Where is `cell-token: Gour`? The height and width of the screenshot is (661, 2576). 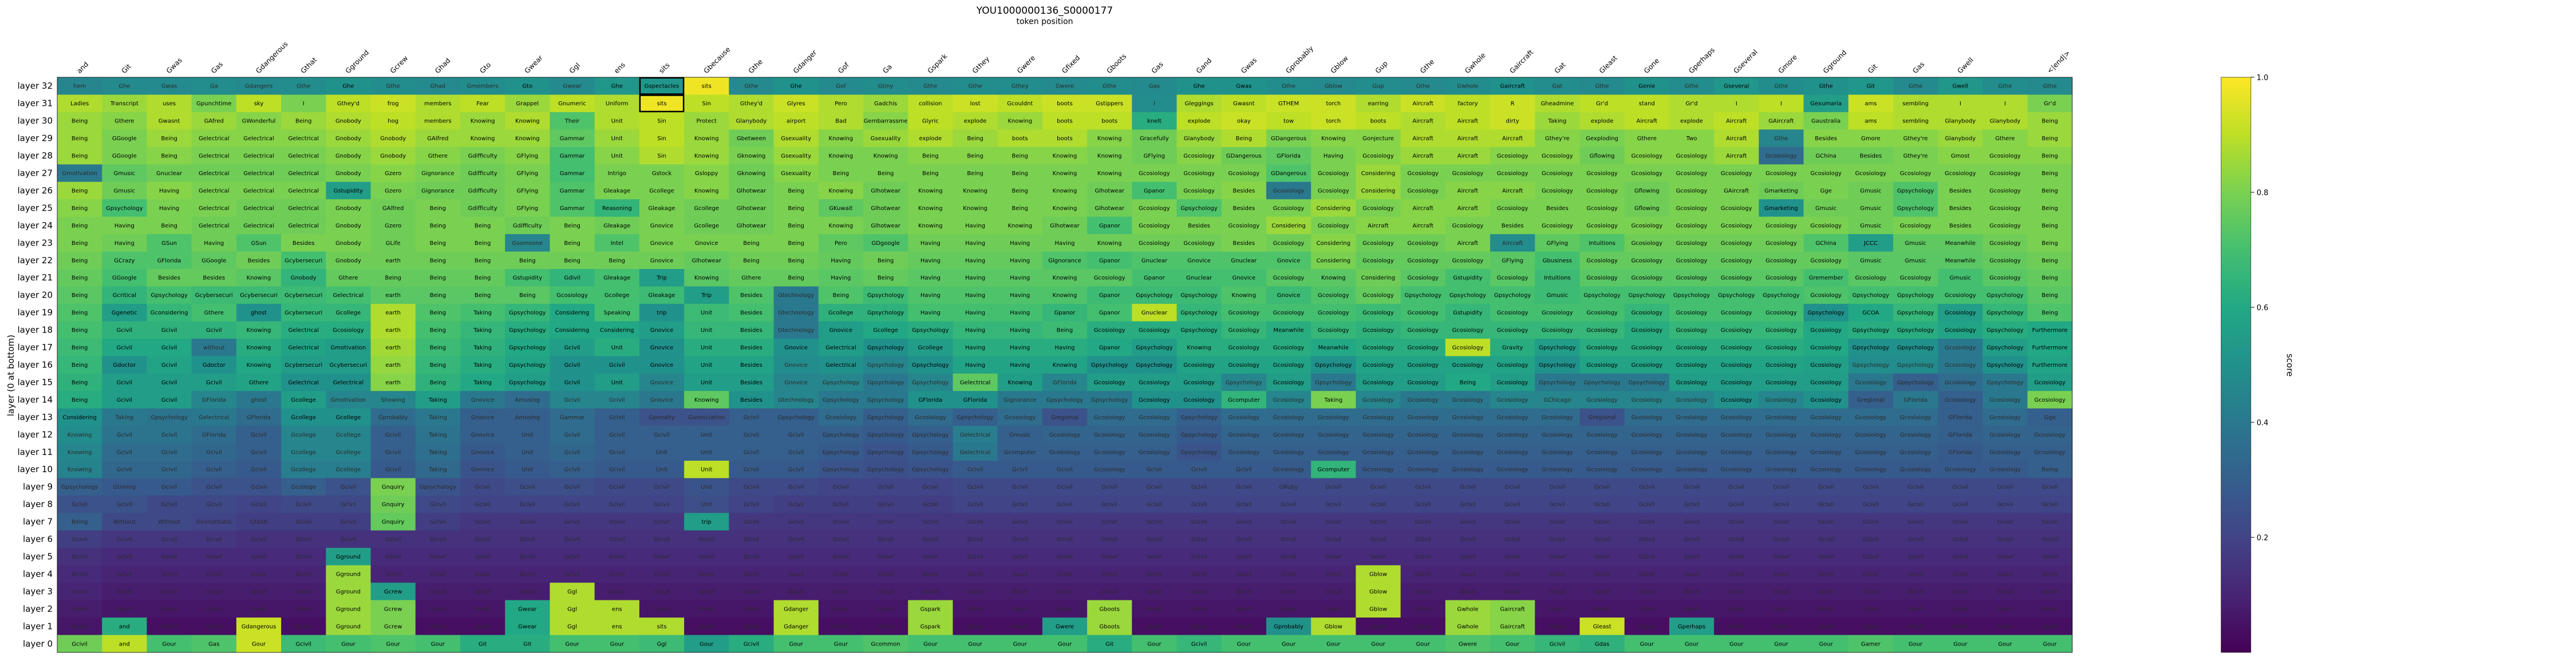 cell-token: Gour is located at coordinates (1736, 644).